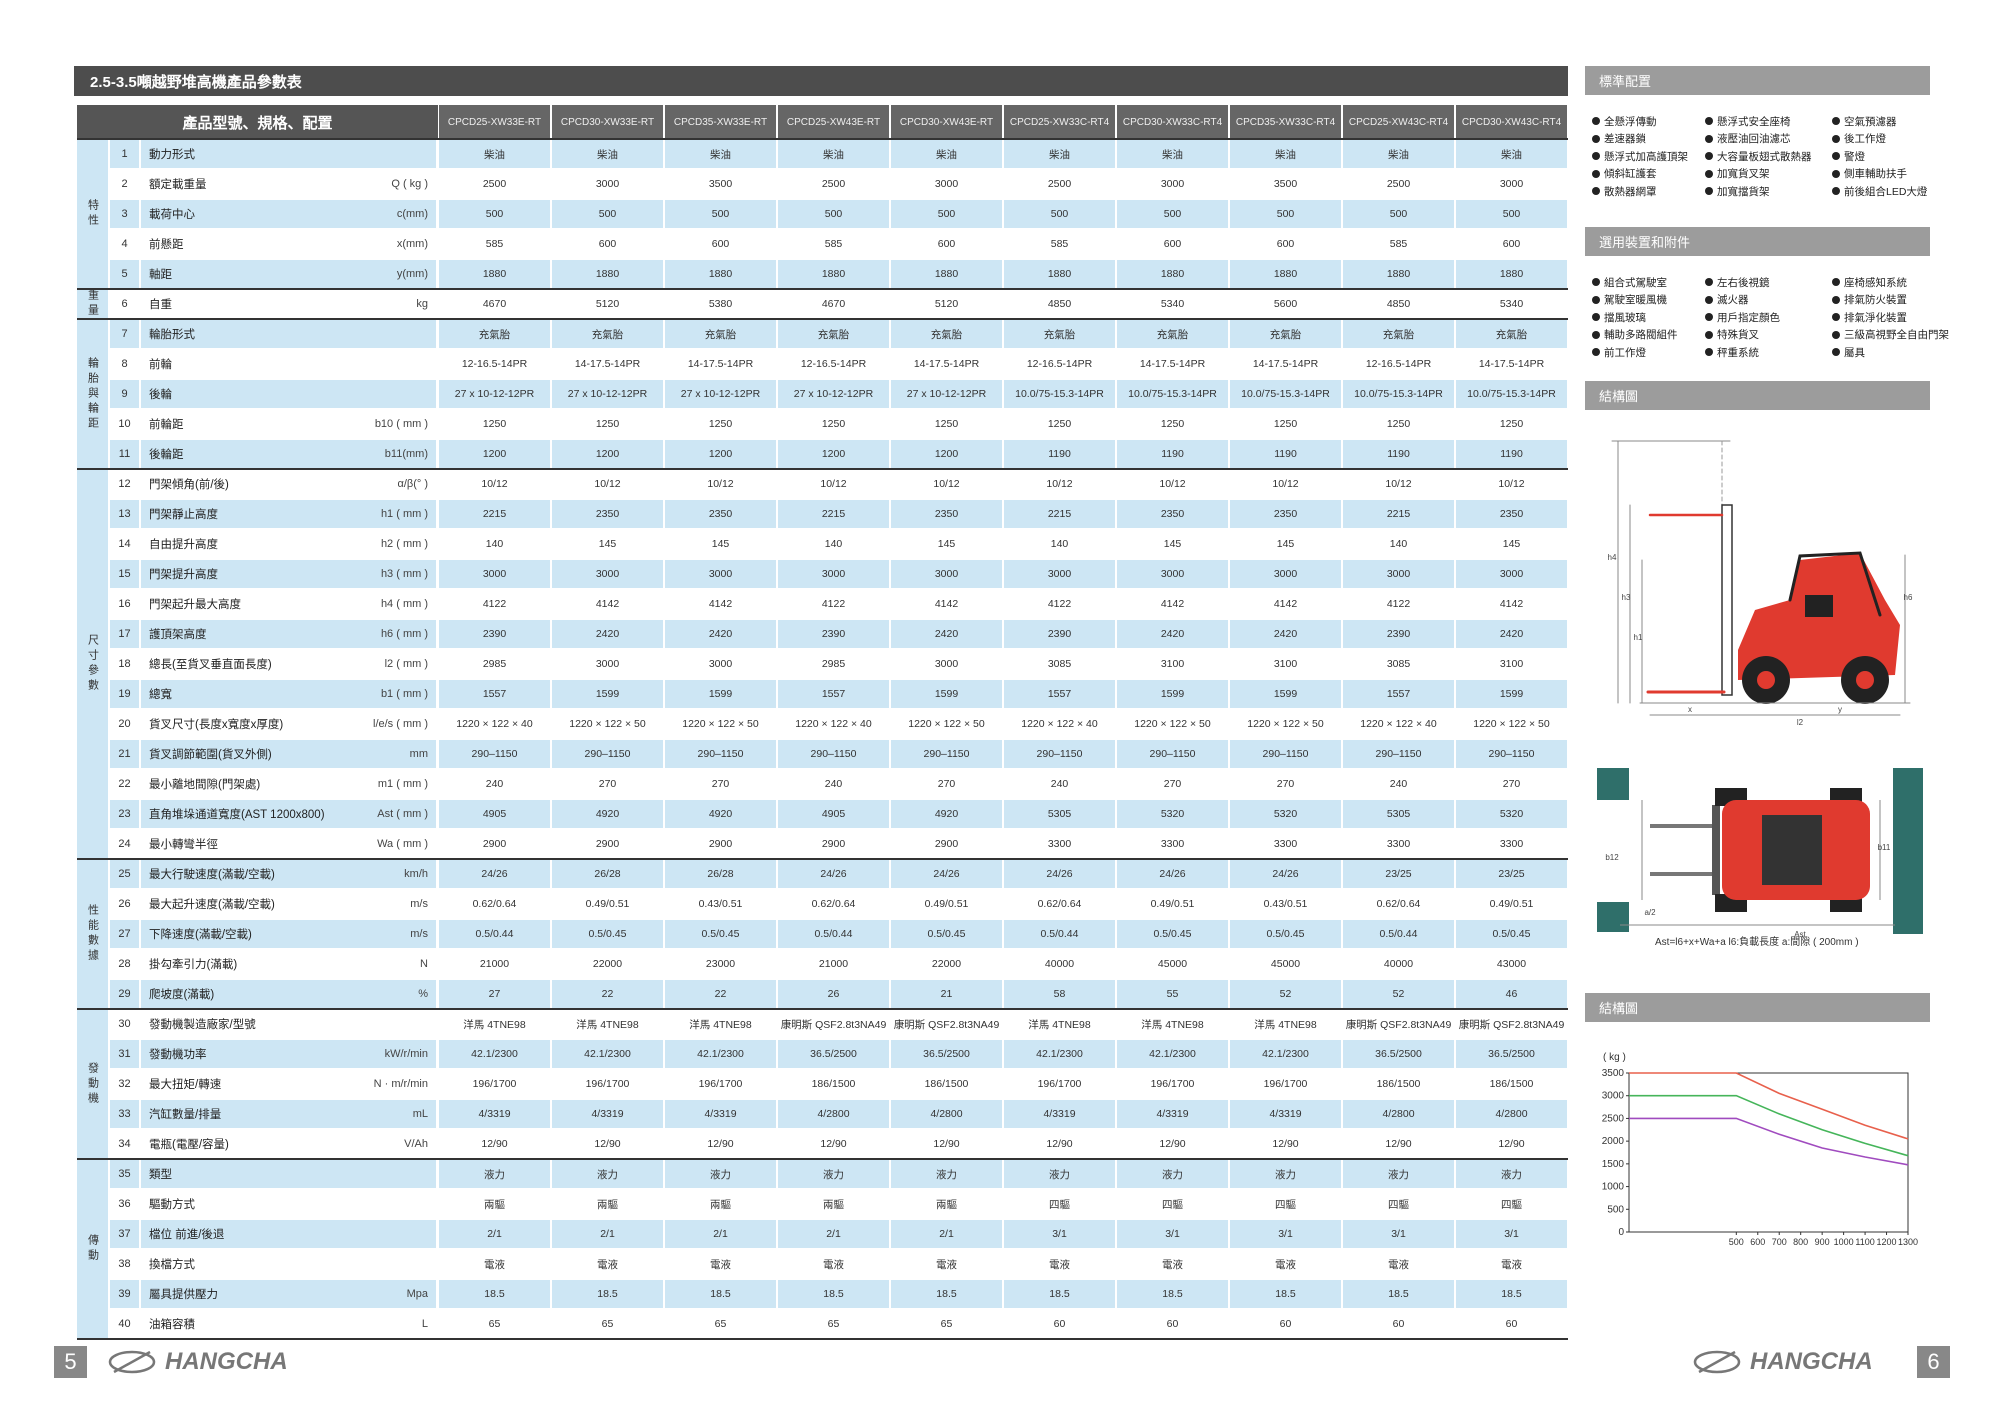 Image resolution: width=1994 pixels, height=1413 pixels. What do you see at coordinates (249, 694) in the screenshot?
I see `row-name: 總寬` at bounding box center [249, 694].